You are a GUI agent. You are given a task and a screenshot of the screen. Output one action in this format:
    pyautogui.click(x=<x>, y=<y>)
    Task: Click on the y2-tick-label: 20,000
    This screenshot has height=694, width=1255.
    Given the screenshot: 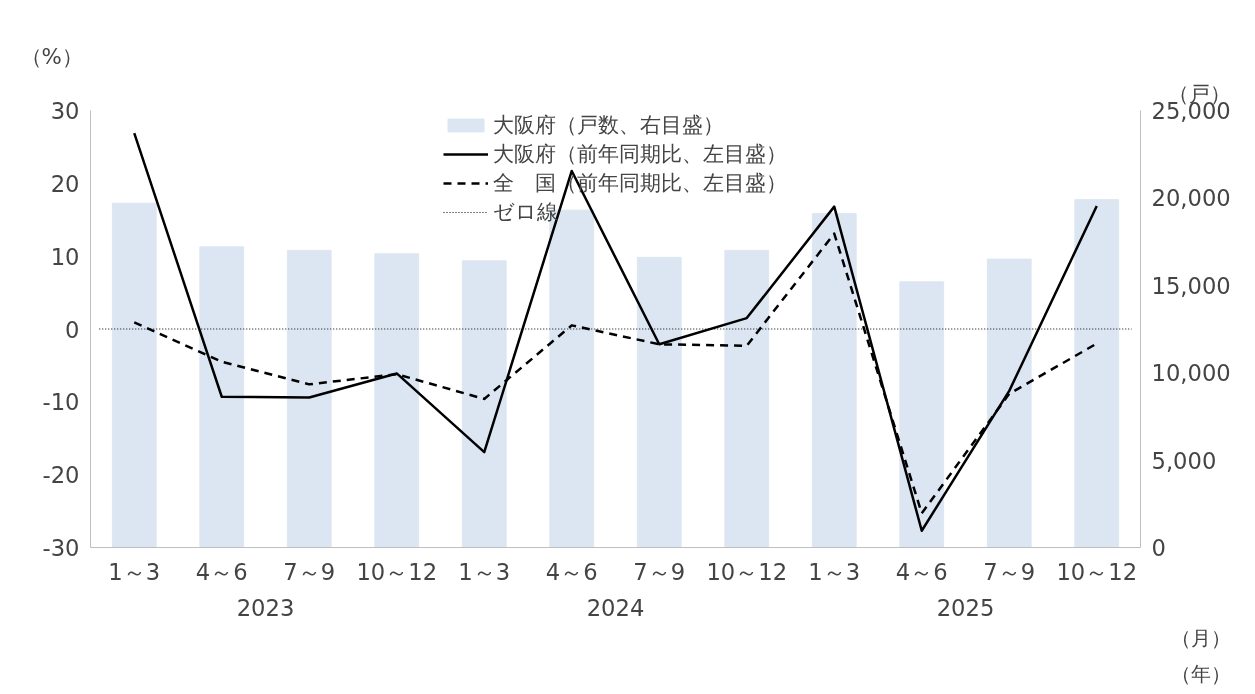 What is the action you would take?
    pyautogui.click(x=1191, y=198)
    